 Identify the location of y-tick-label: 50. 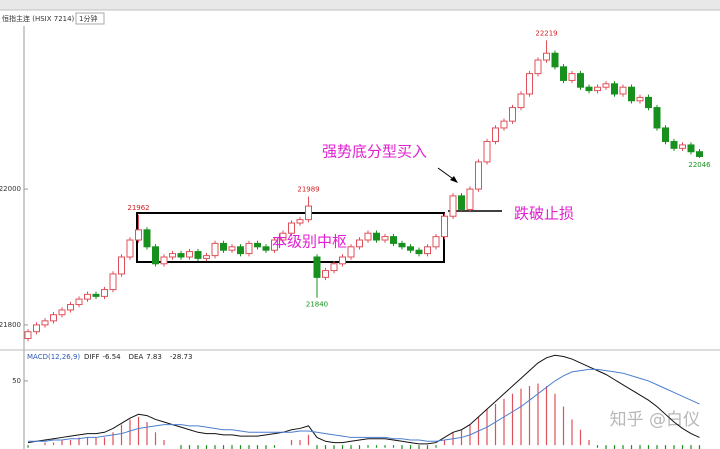
(16, 381).